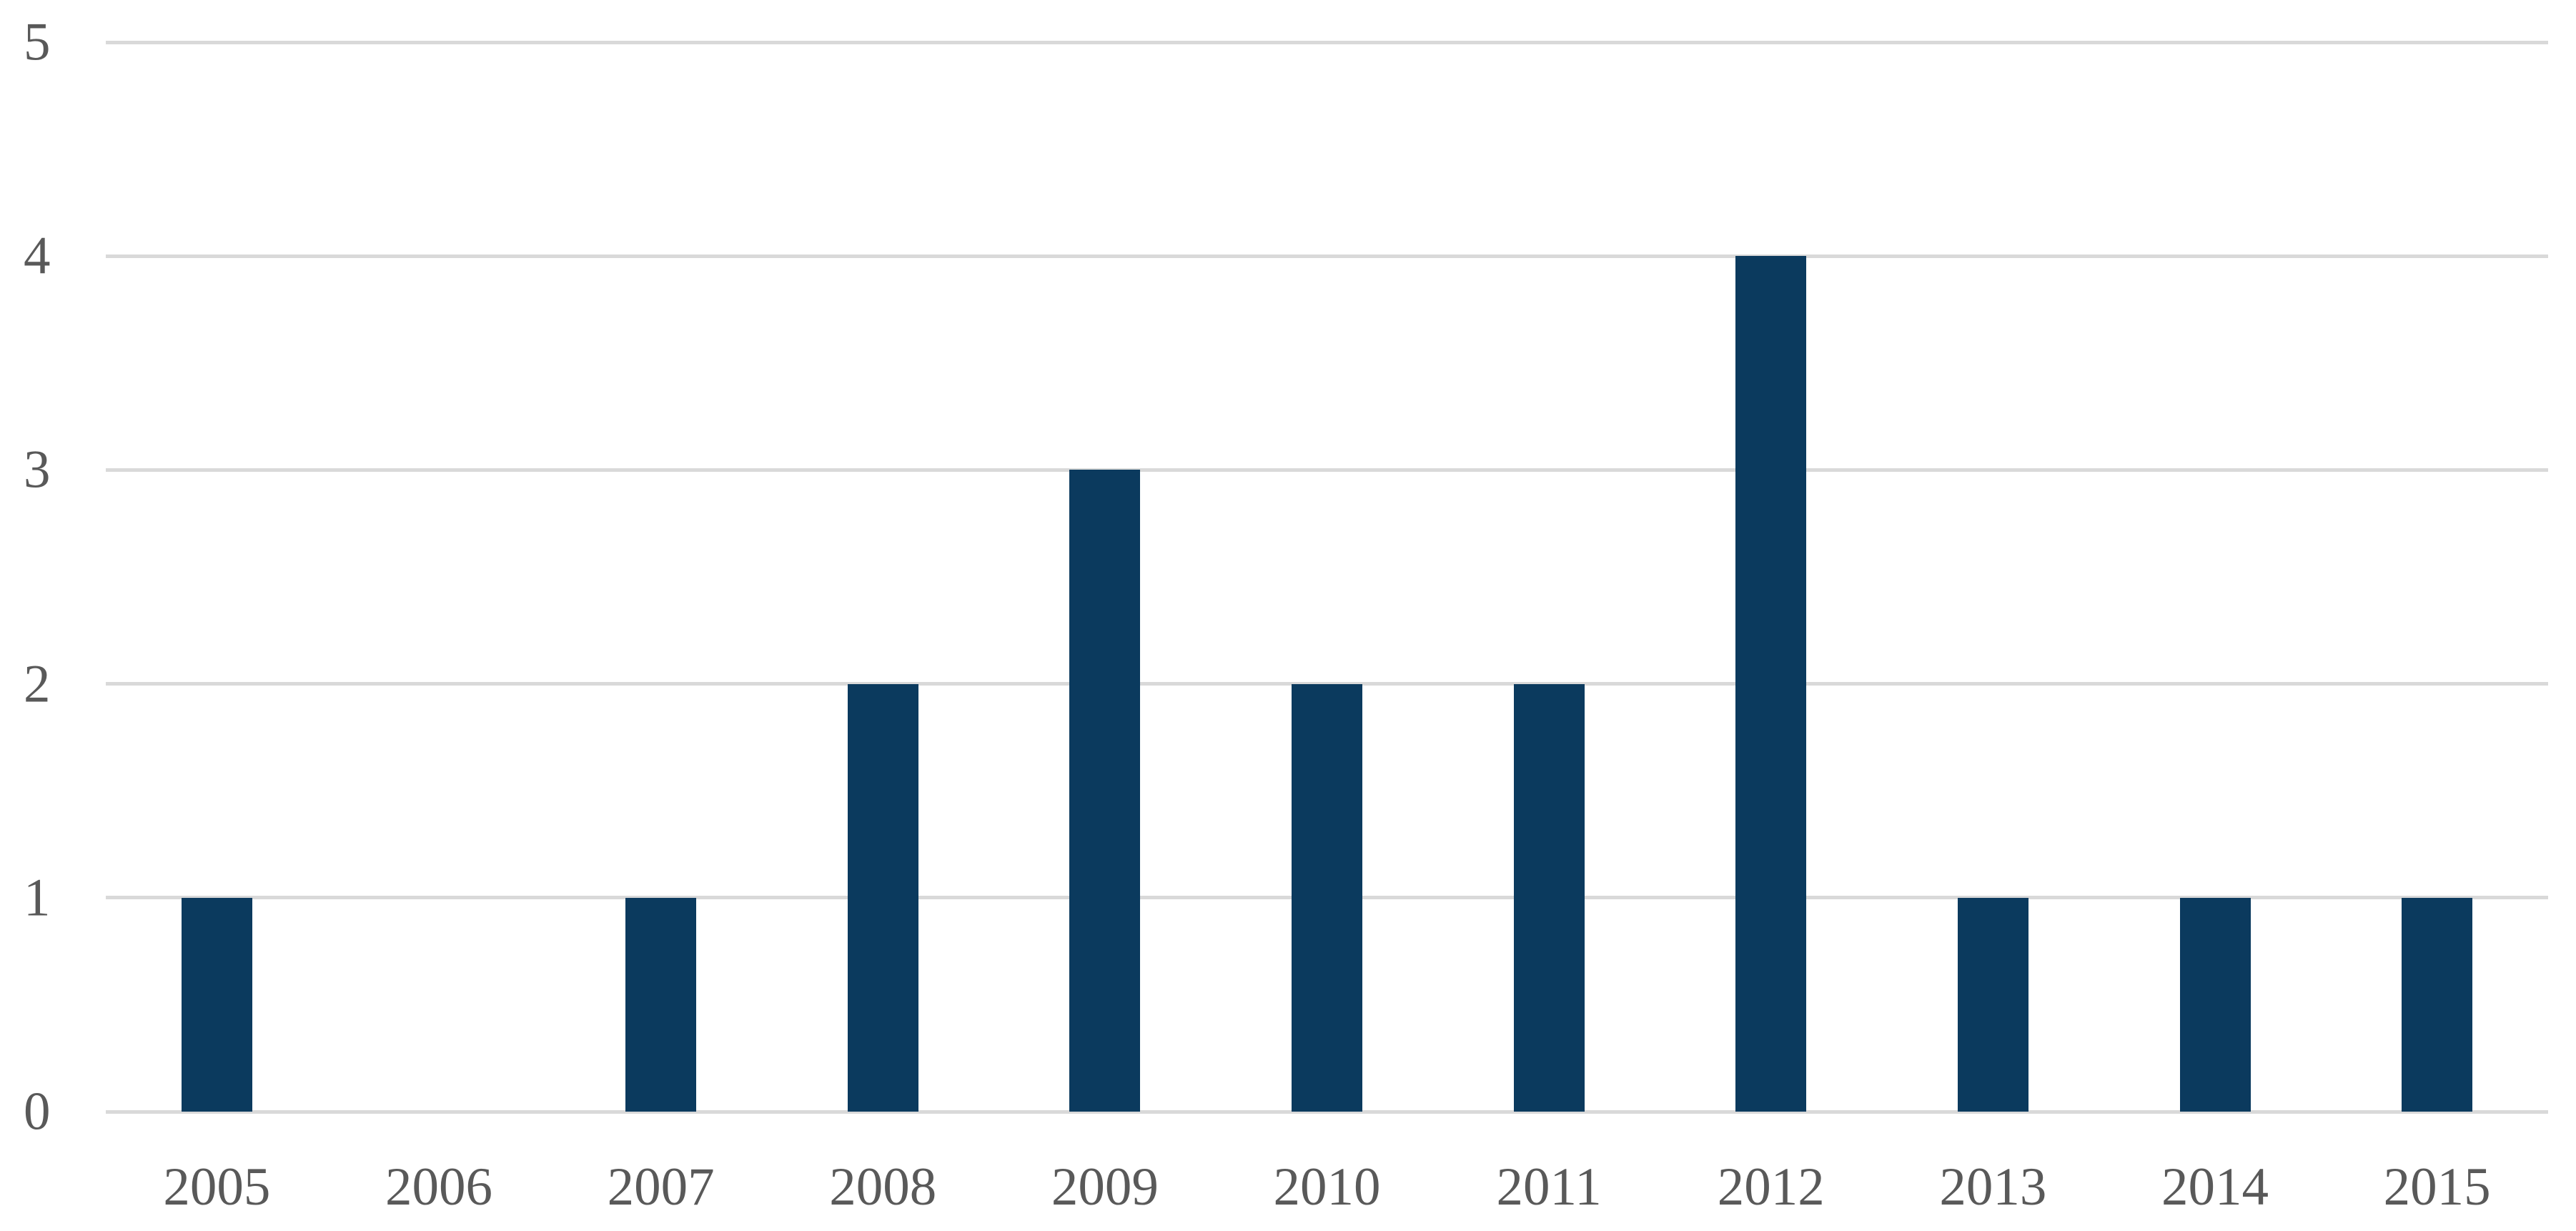 The image size is (2576, 1231). What do you see at coordinates (2438, 1005) in the screenshot?
I see `bar-2015` at bounding box center [2438, 1005].